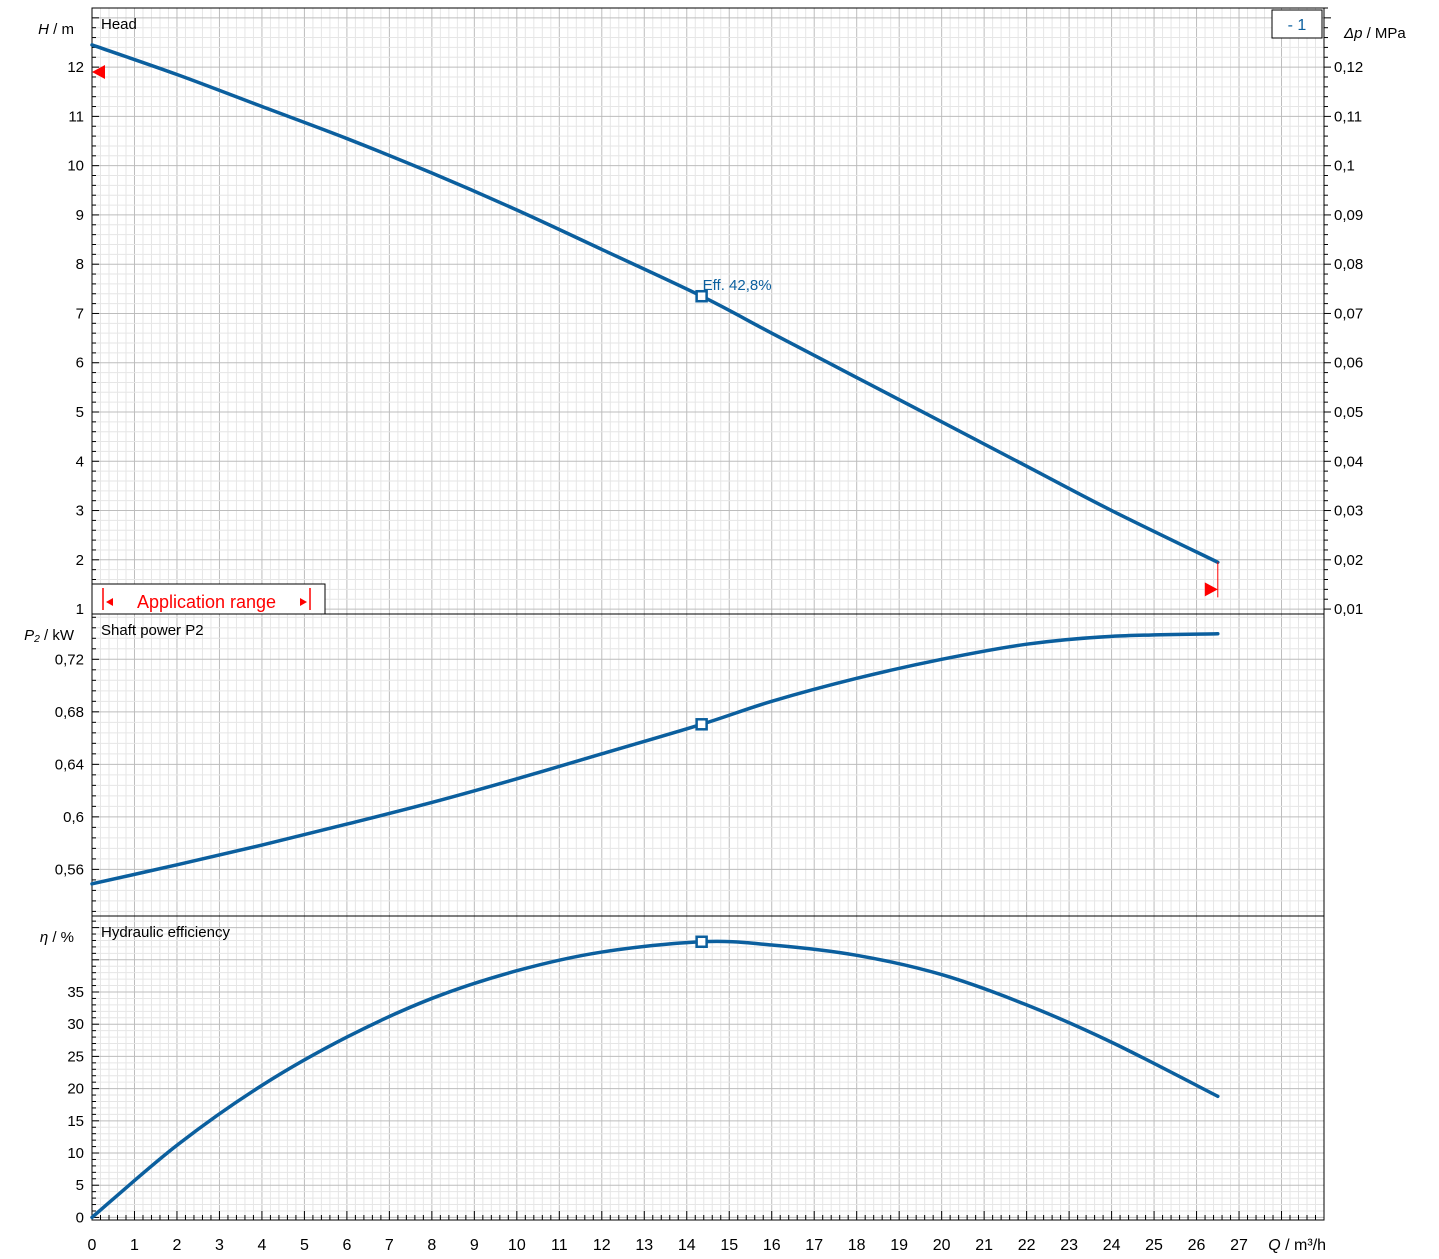  I want to click on x-tick-label: 24, so click(1112, 1245).